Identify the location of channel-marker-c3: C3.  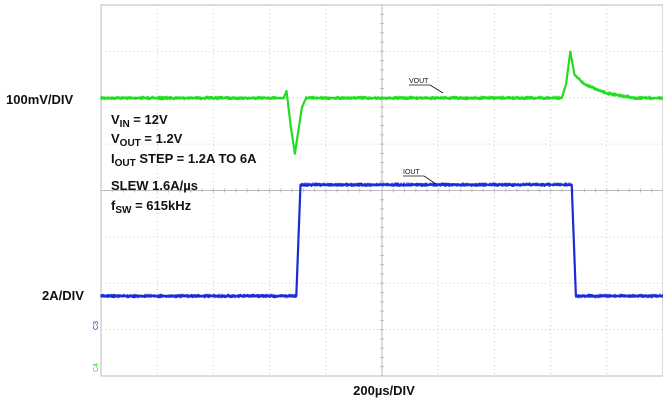
(96, 325).